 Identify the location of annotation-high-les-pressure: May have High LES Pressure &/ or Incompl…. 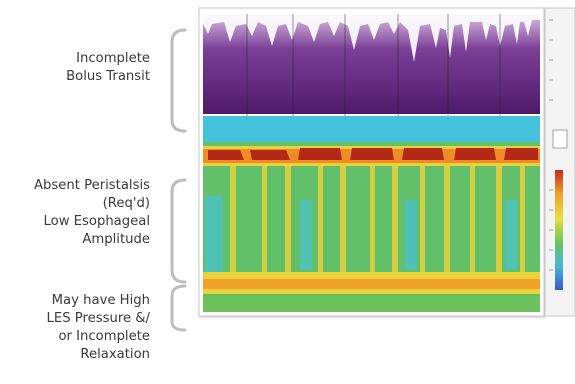
(98, 327).